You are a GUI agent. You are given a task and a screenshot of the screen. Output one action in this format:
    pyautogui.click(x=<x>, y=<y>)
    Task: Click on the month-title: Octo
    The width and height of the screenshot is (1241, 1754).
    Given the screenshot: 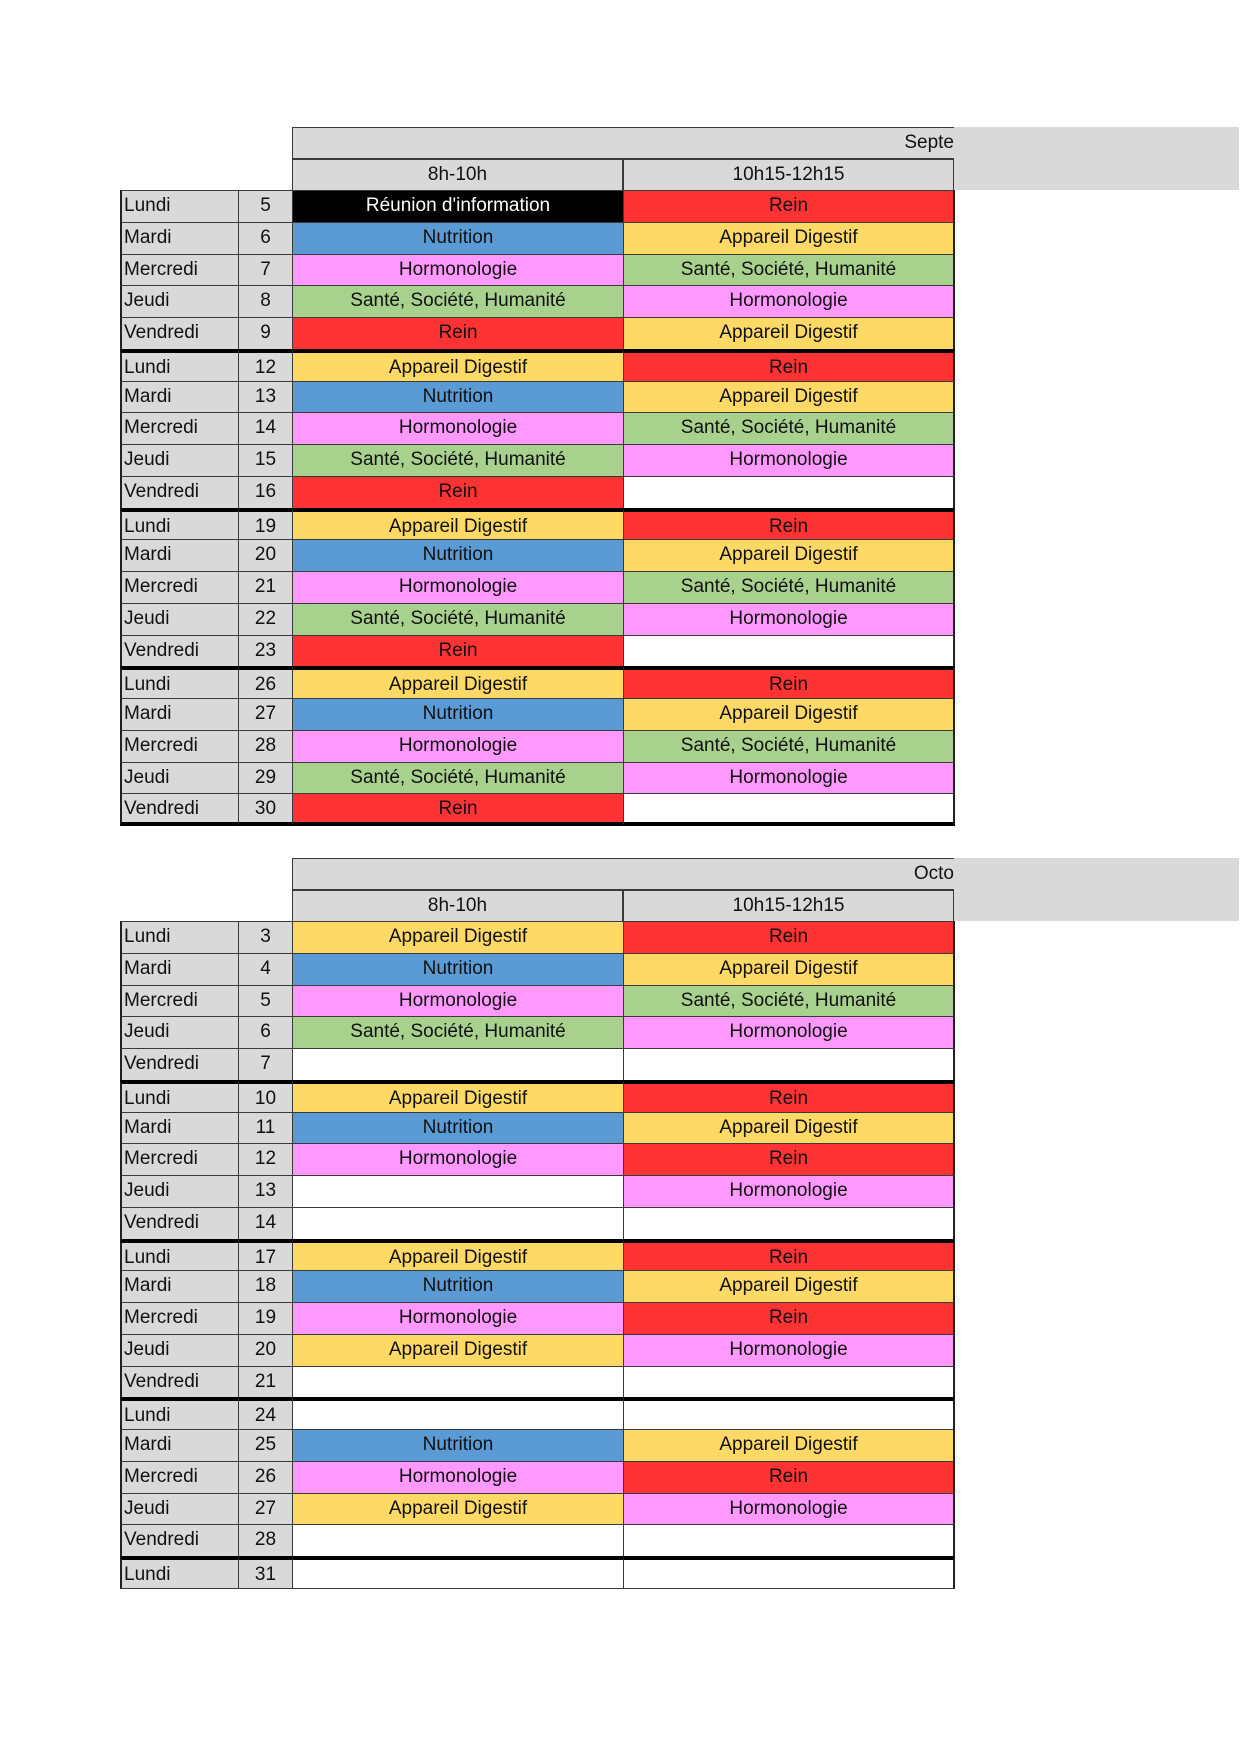 What is the action you would take?
    pyautogui.click(x=623, y=874)
    